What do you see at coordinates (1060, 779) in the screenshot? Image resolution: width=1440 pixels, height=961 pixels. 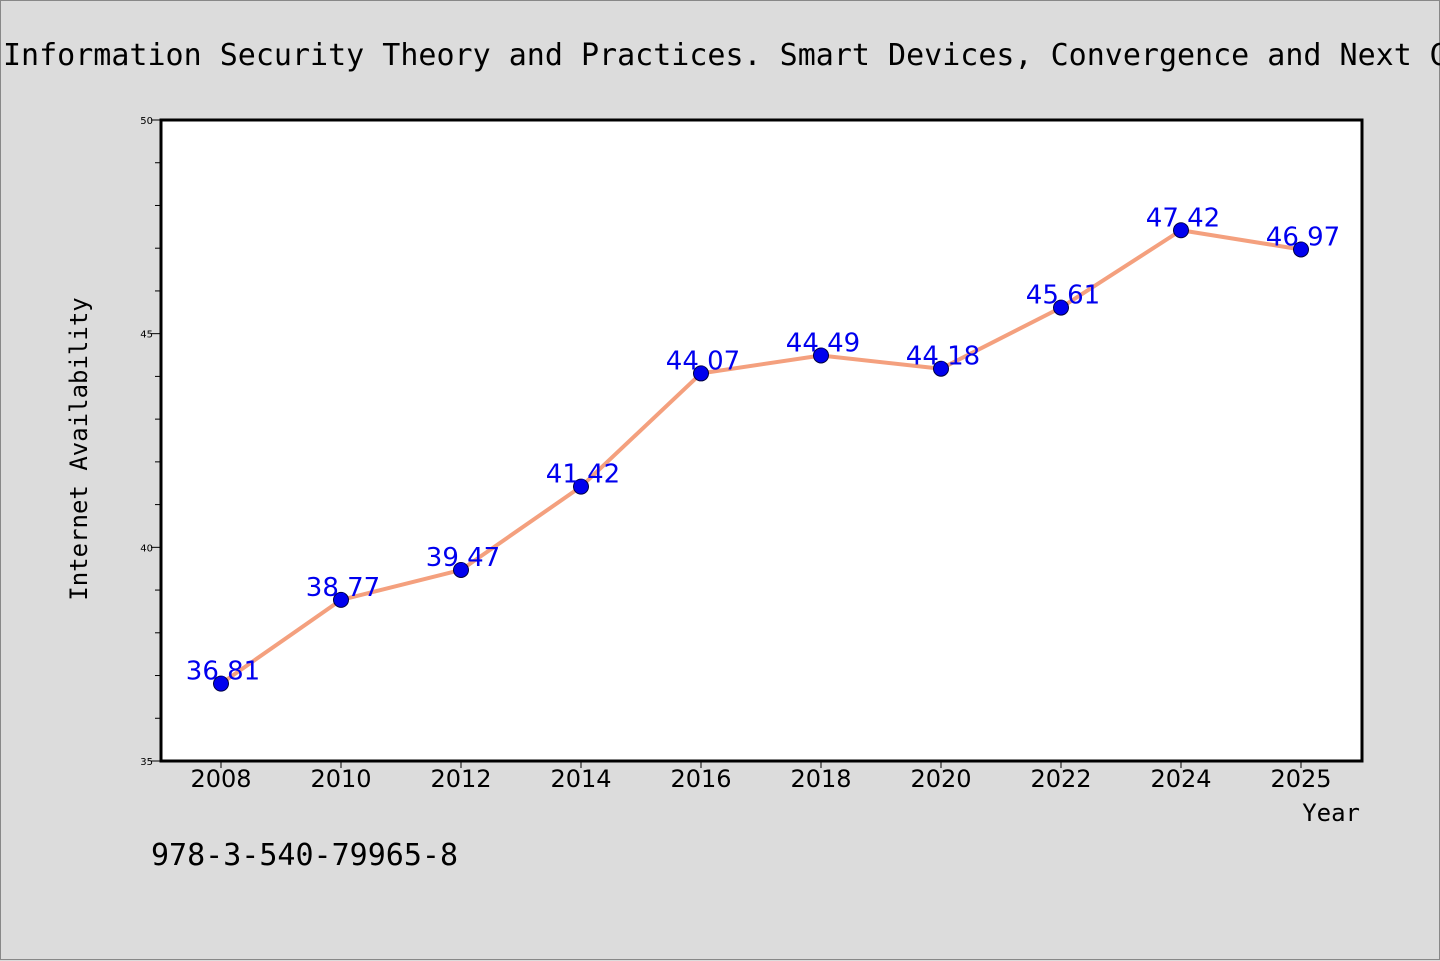 I see `x-tick-label: 2022` at bounding box center [1060, 779].